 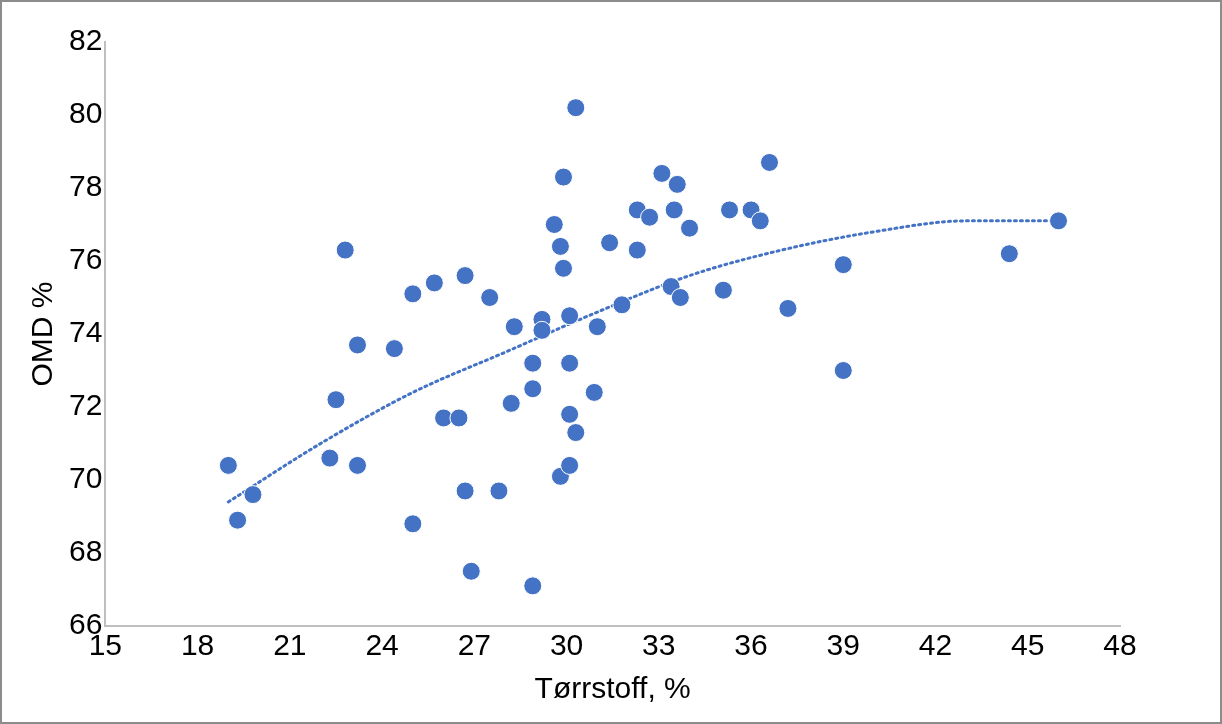 What do you see at coordinates (751, 645) in the screenshot?
I see `x-tick-label: 36` at bounding box center [751, 645].